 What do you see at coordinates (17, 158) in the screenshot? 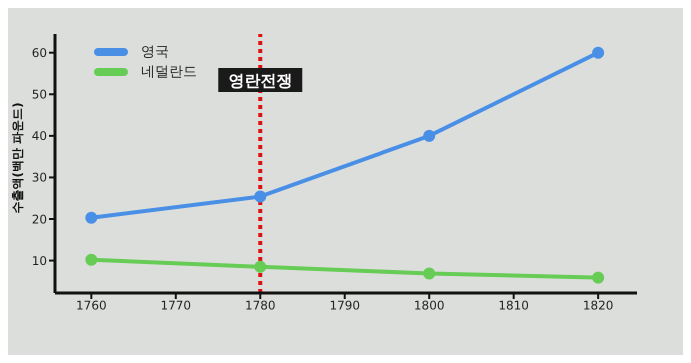
I see `y-axis-title: 수출액(백만 파운드)` at bounding box center [17, 158].